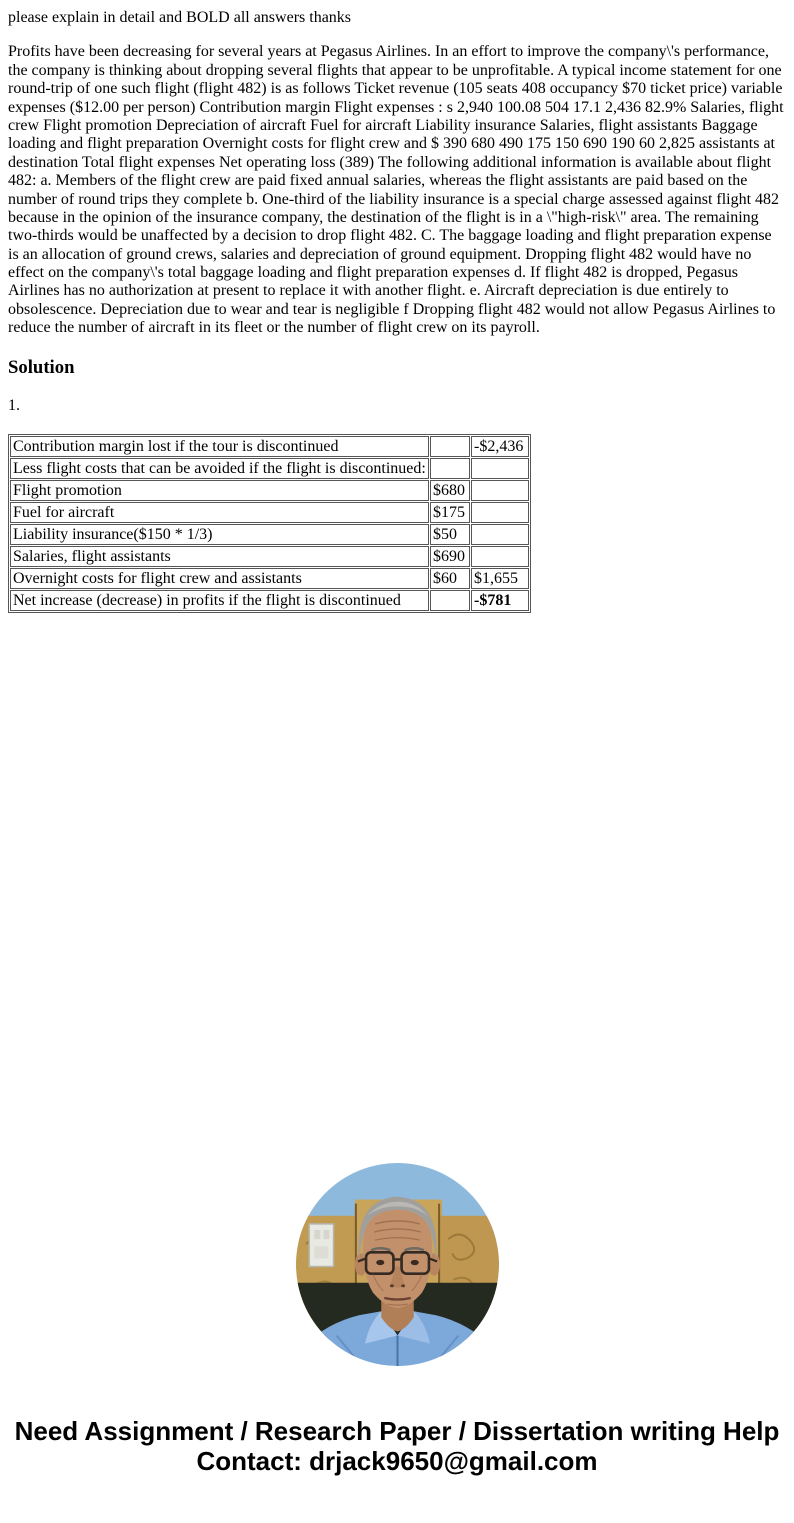 The width and height of the screenshot is (794, 1523). Describe the element at coordinates (41, 367) in the screenshot. I see `solution-heading: Solution` at that location.